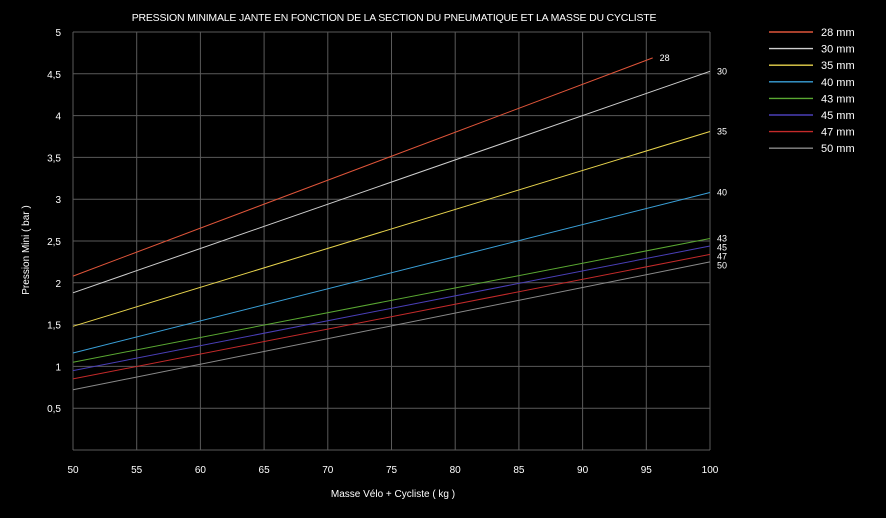 This screenshot has height=518, width=886. What do you see at coordinates (54, 326) in the screenshot?
I see `y-tick-label-2: 1,5` at bounding box center [54, 326].